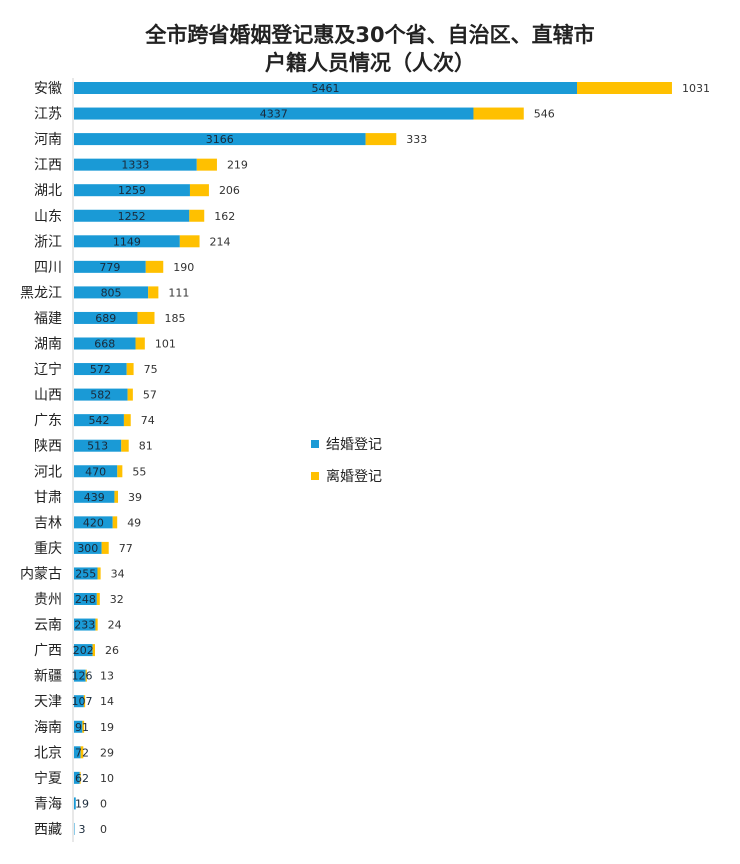  What do you see at coordinates (48, 319) in the screenshot?
I see `category-label: 福建` at bounding box center [48, 319].